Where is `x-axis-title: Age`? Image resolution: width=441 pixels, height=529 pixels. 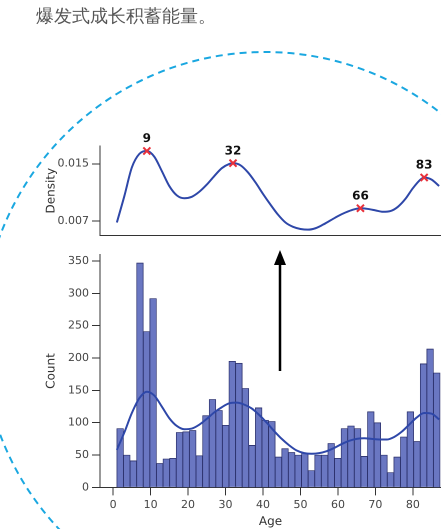 x-axis-title: Age is located at coordinates (270, 521).